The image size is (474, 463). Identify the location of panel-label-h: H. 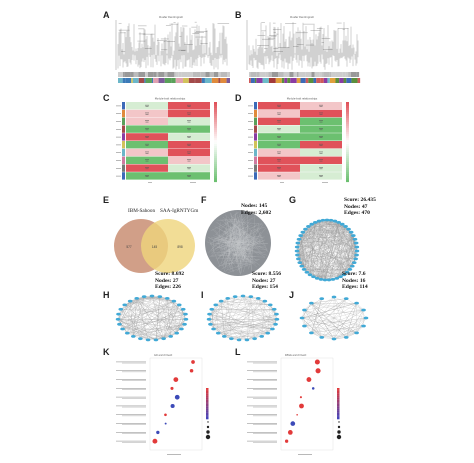
(106, 295).